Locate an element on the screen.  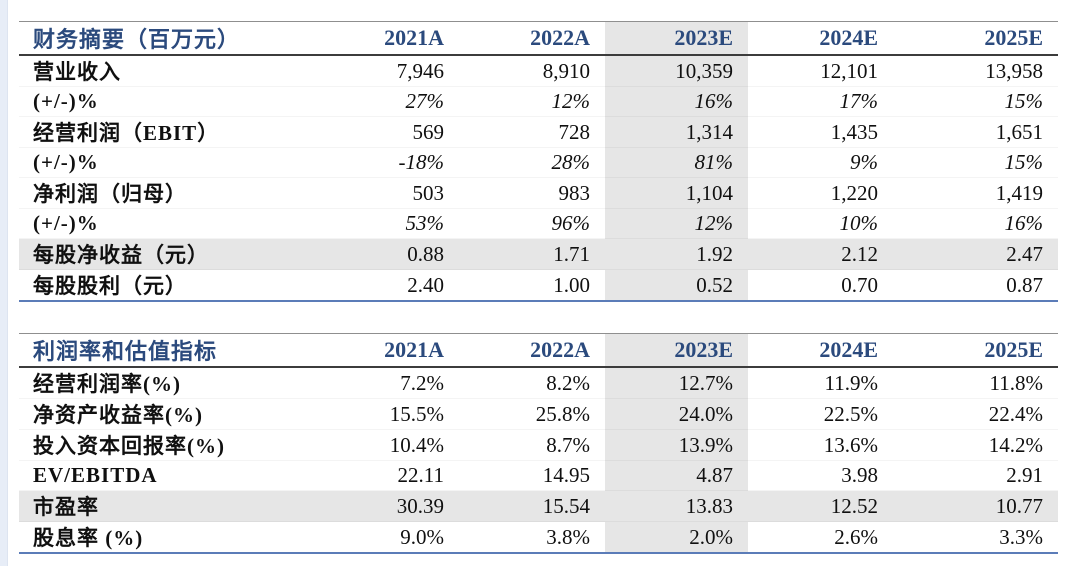
cell-value: 8.7% is located at coordinates (532, 445).